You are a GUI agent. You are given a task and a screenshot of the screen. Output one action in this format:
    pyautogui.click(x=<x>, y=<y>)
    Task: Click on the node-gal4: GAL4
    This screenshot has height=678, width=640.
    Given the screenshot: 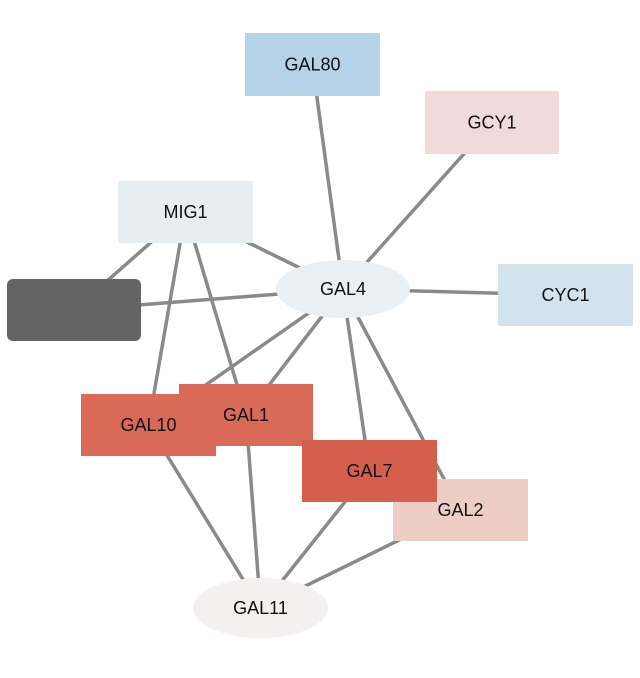 What is the action you would take?
    pyautogui.click(x=343, y=289)
    